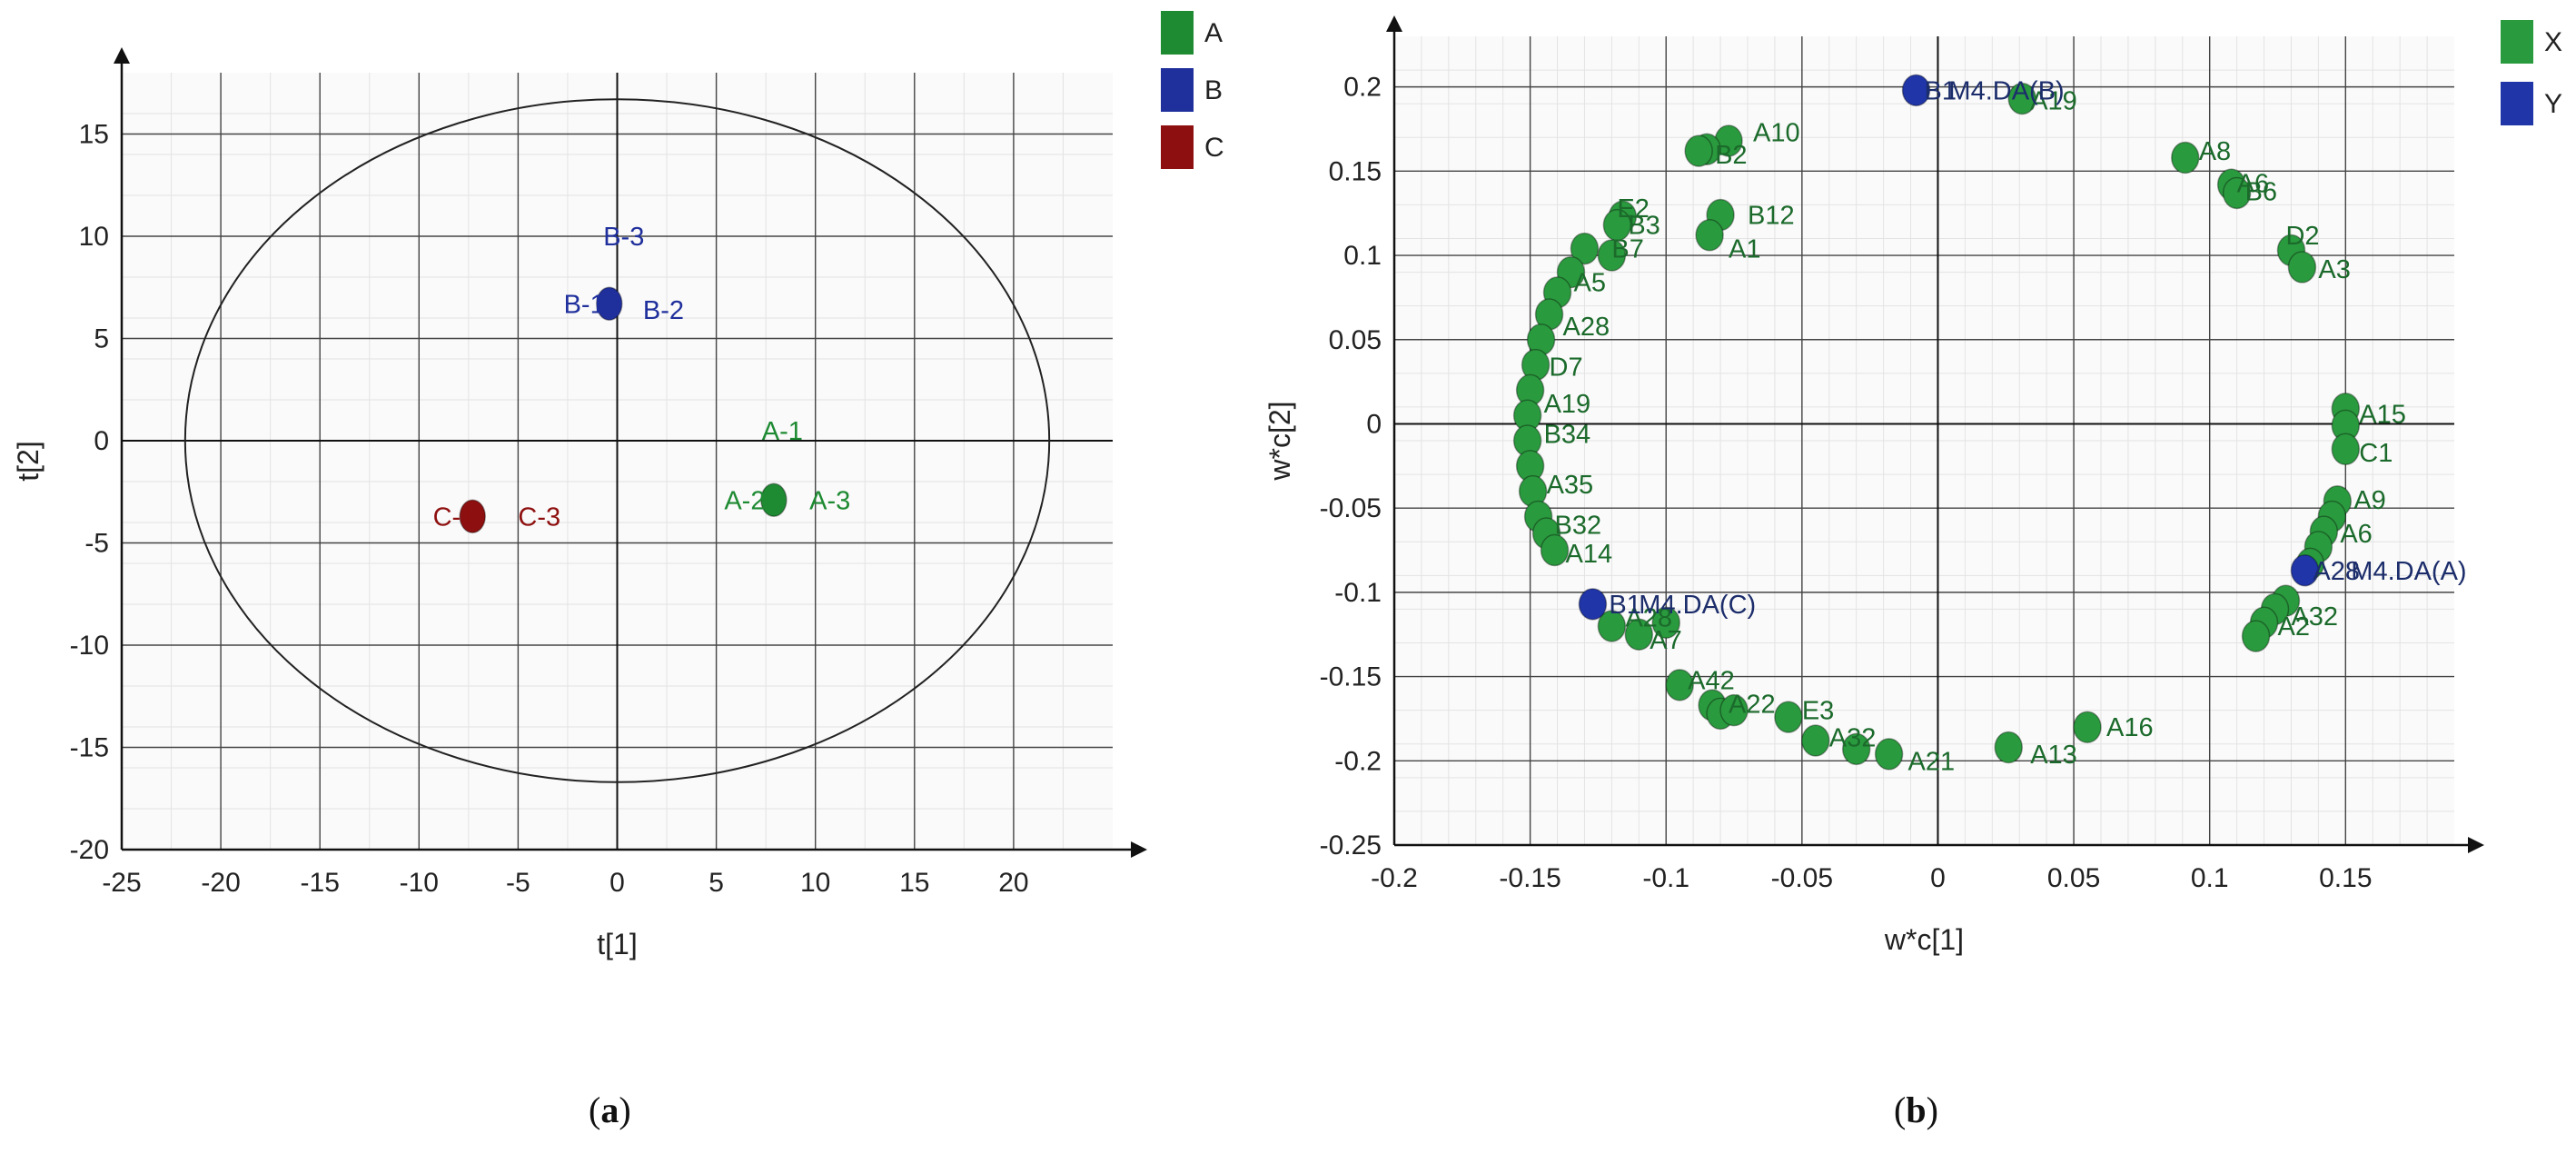  I want to click on point-label: A-1, so click(782, 432).